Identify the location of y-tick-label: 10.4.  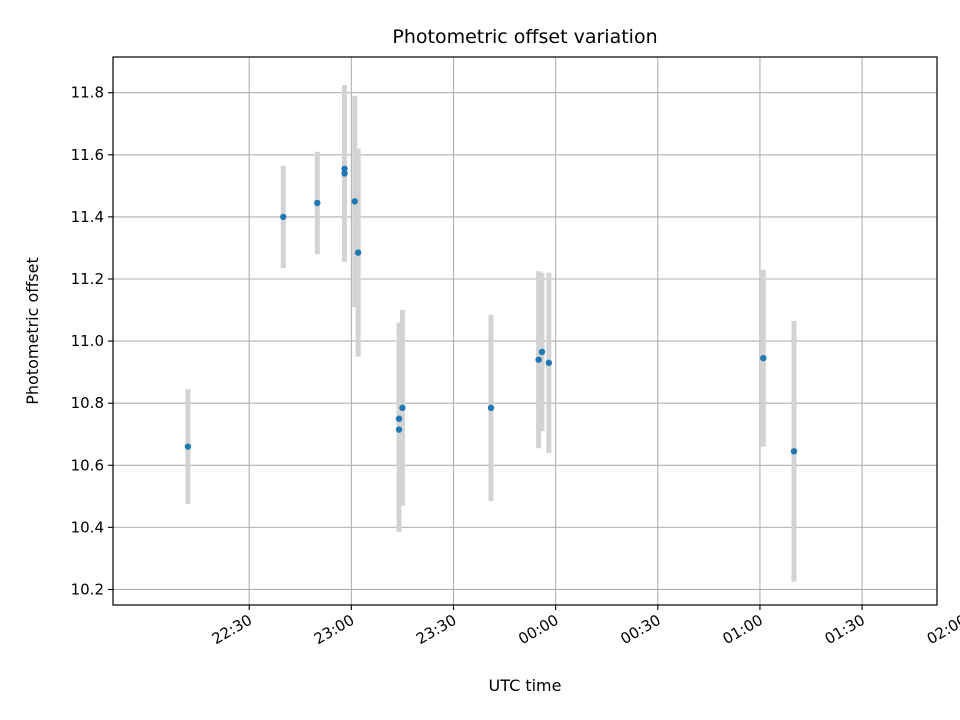
(87, 527).